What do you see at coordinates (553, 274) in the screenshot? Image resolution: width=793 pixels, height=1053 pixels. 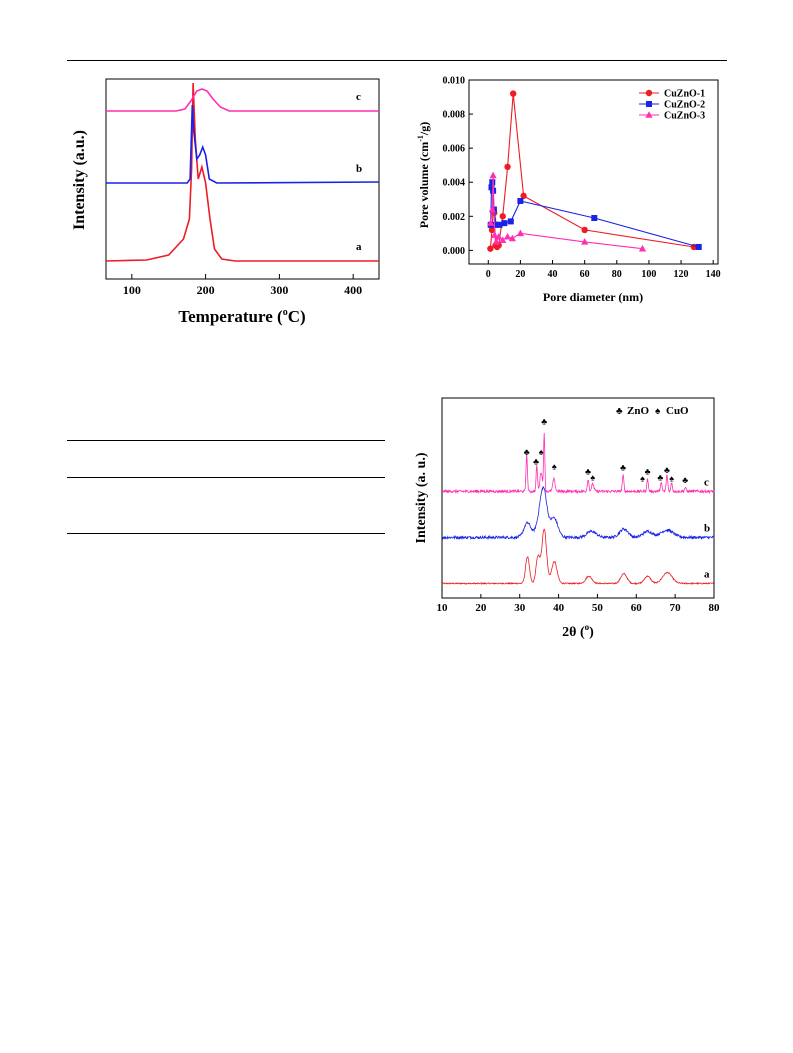 I see `pore-x-tick-label: 40` at bounding box center [553, 274].